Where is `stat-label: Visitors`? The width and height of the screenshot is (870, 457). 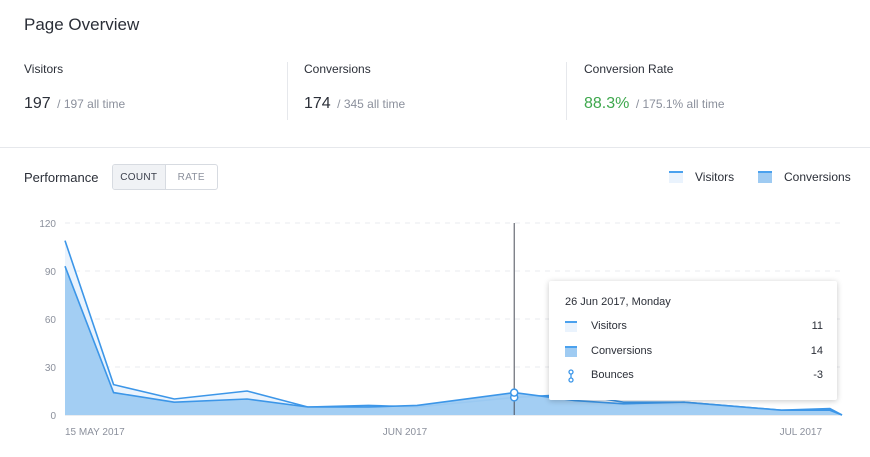 stat-label: Visitors is located at coordinates (44, 69).